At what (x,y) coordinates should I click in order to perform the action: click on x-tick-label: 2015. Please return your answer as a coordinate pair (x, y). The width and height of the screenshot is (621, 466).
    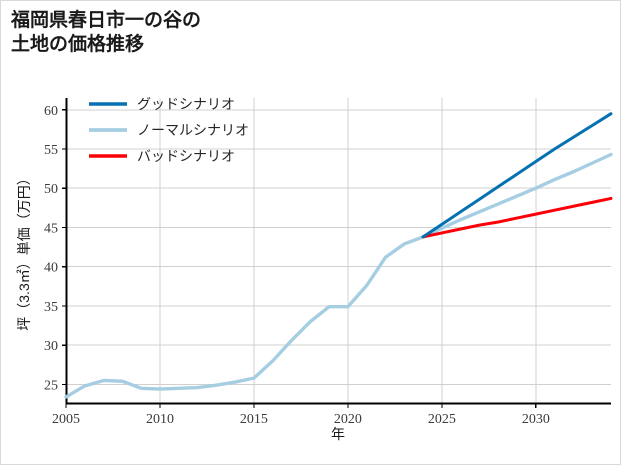
    Looking at the image, I should click on (254, 419).